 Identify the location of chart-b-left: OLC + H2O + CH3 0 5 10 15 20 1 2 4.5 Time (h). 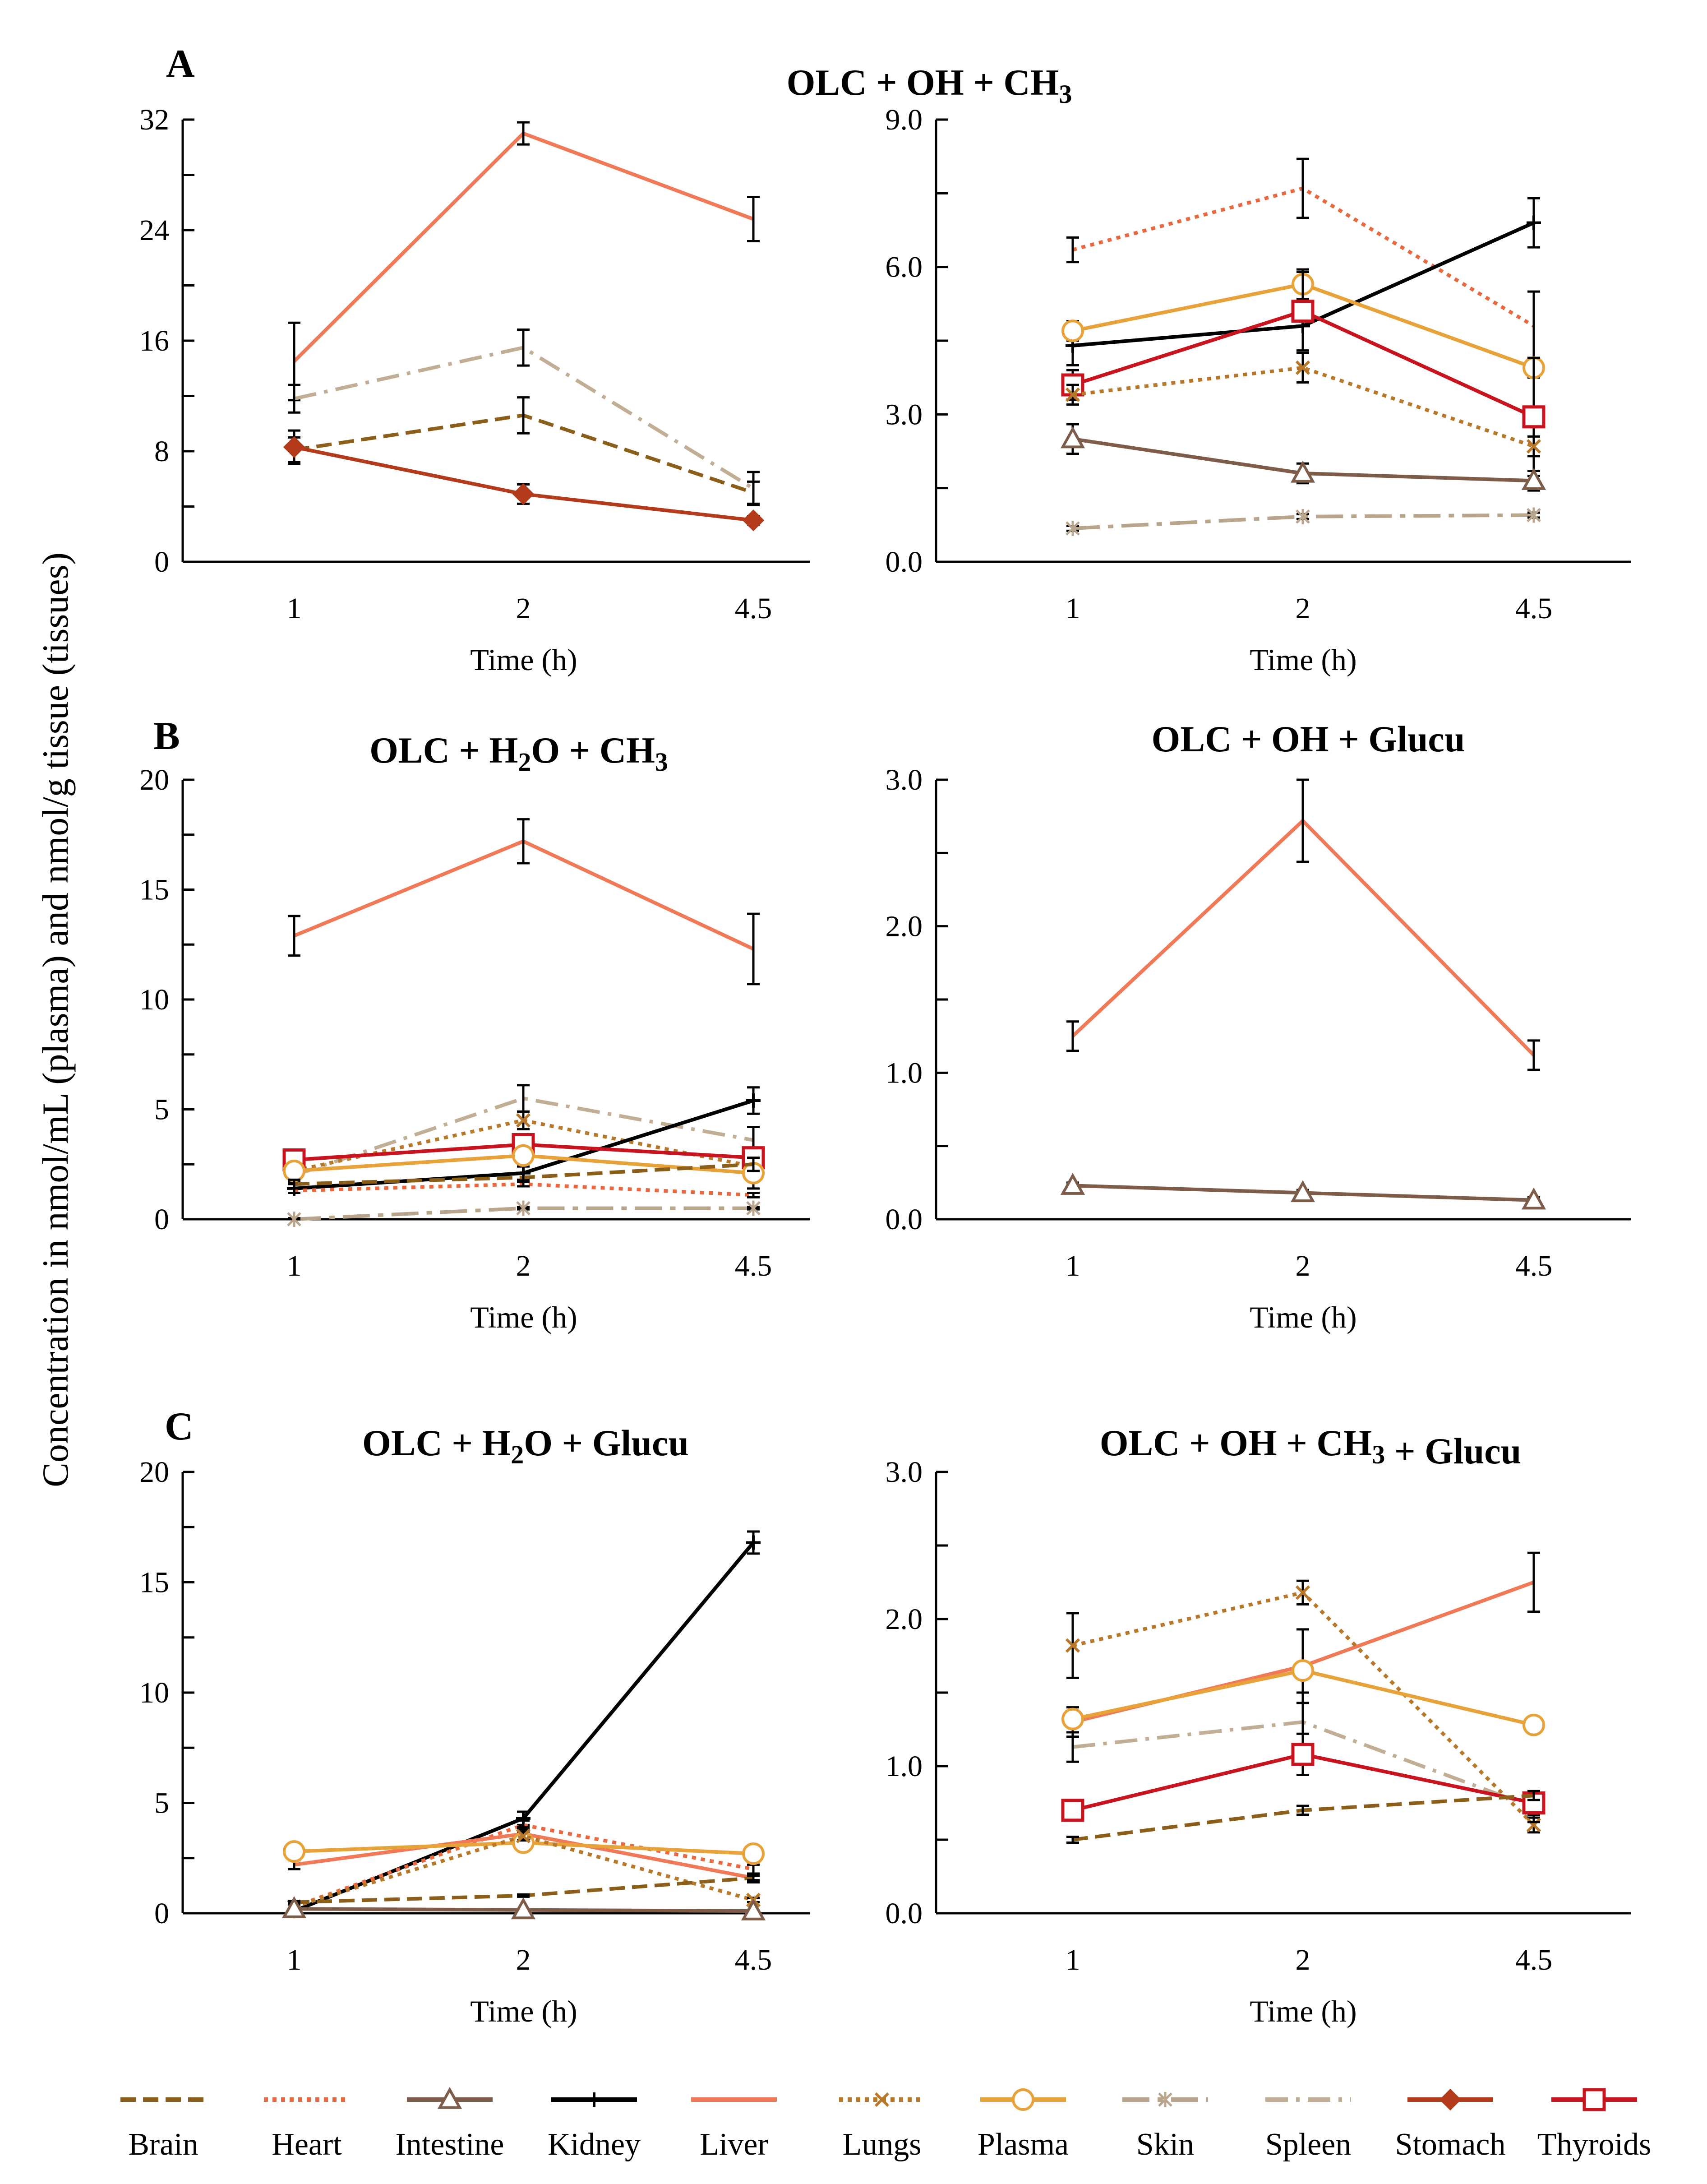
(474, 1032).